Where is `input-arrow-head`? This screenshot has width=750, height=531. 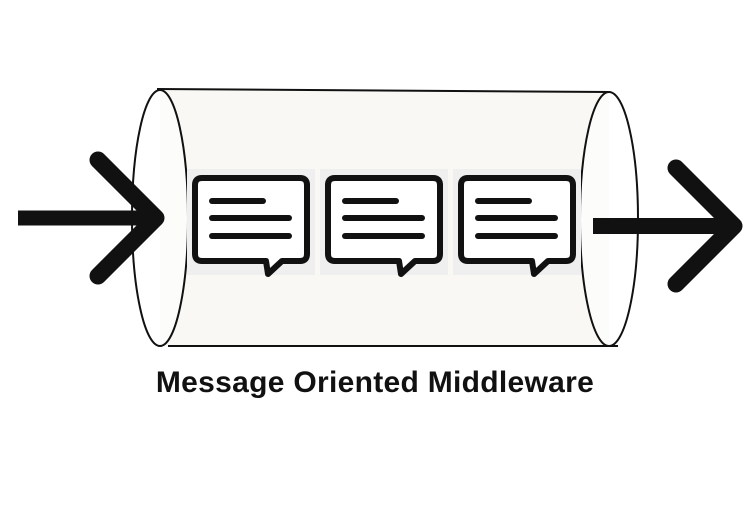 input-arrow-head is located at coordinates (127, 218).